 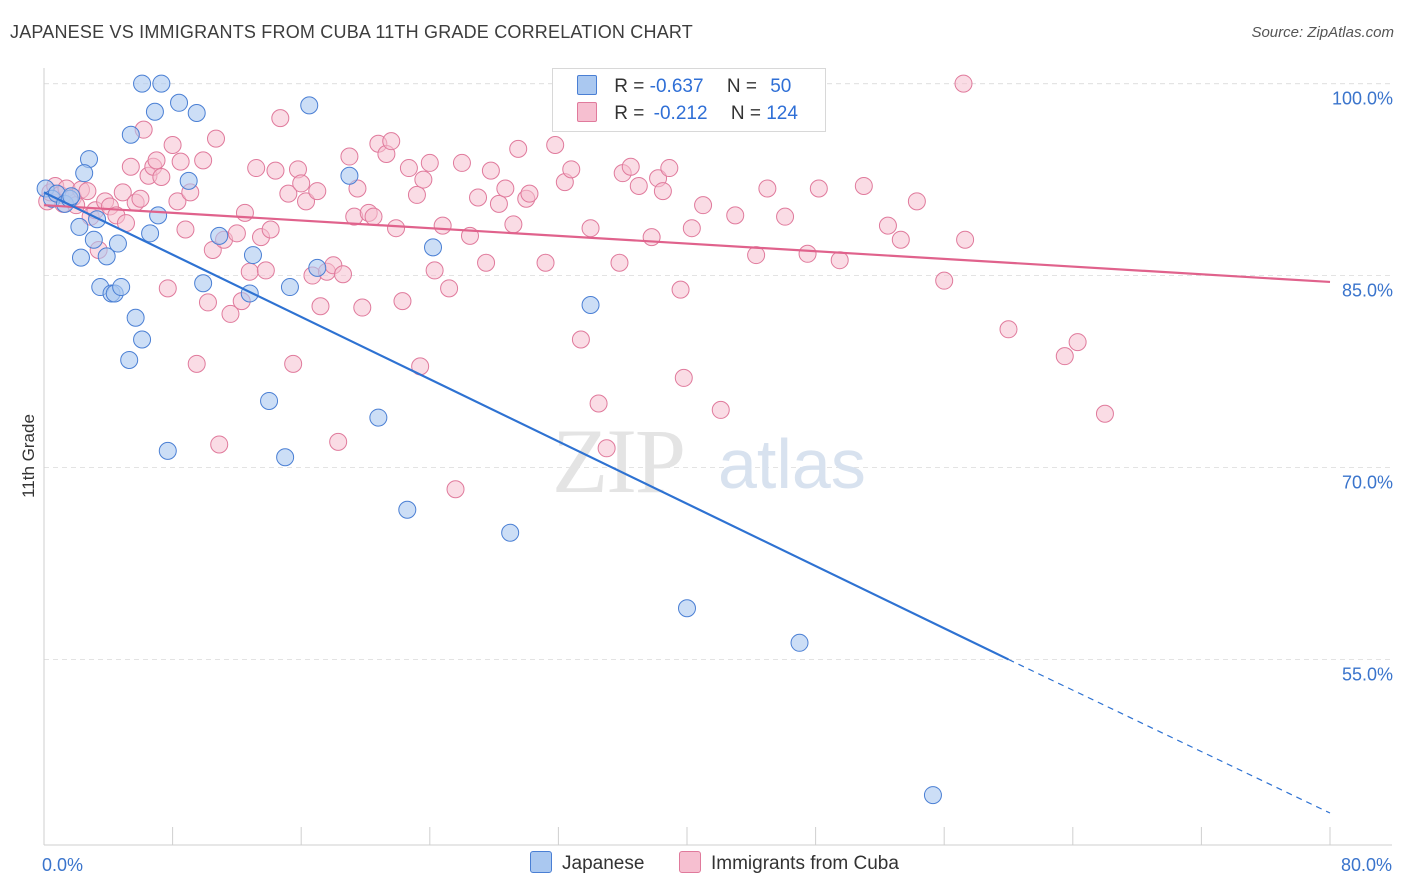 I want to click on cuba-r-value: -0.212, so click(x=680, y=113).